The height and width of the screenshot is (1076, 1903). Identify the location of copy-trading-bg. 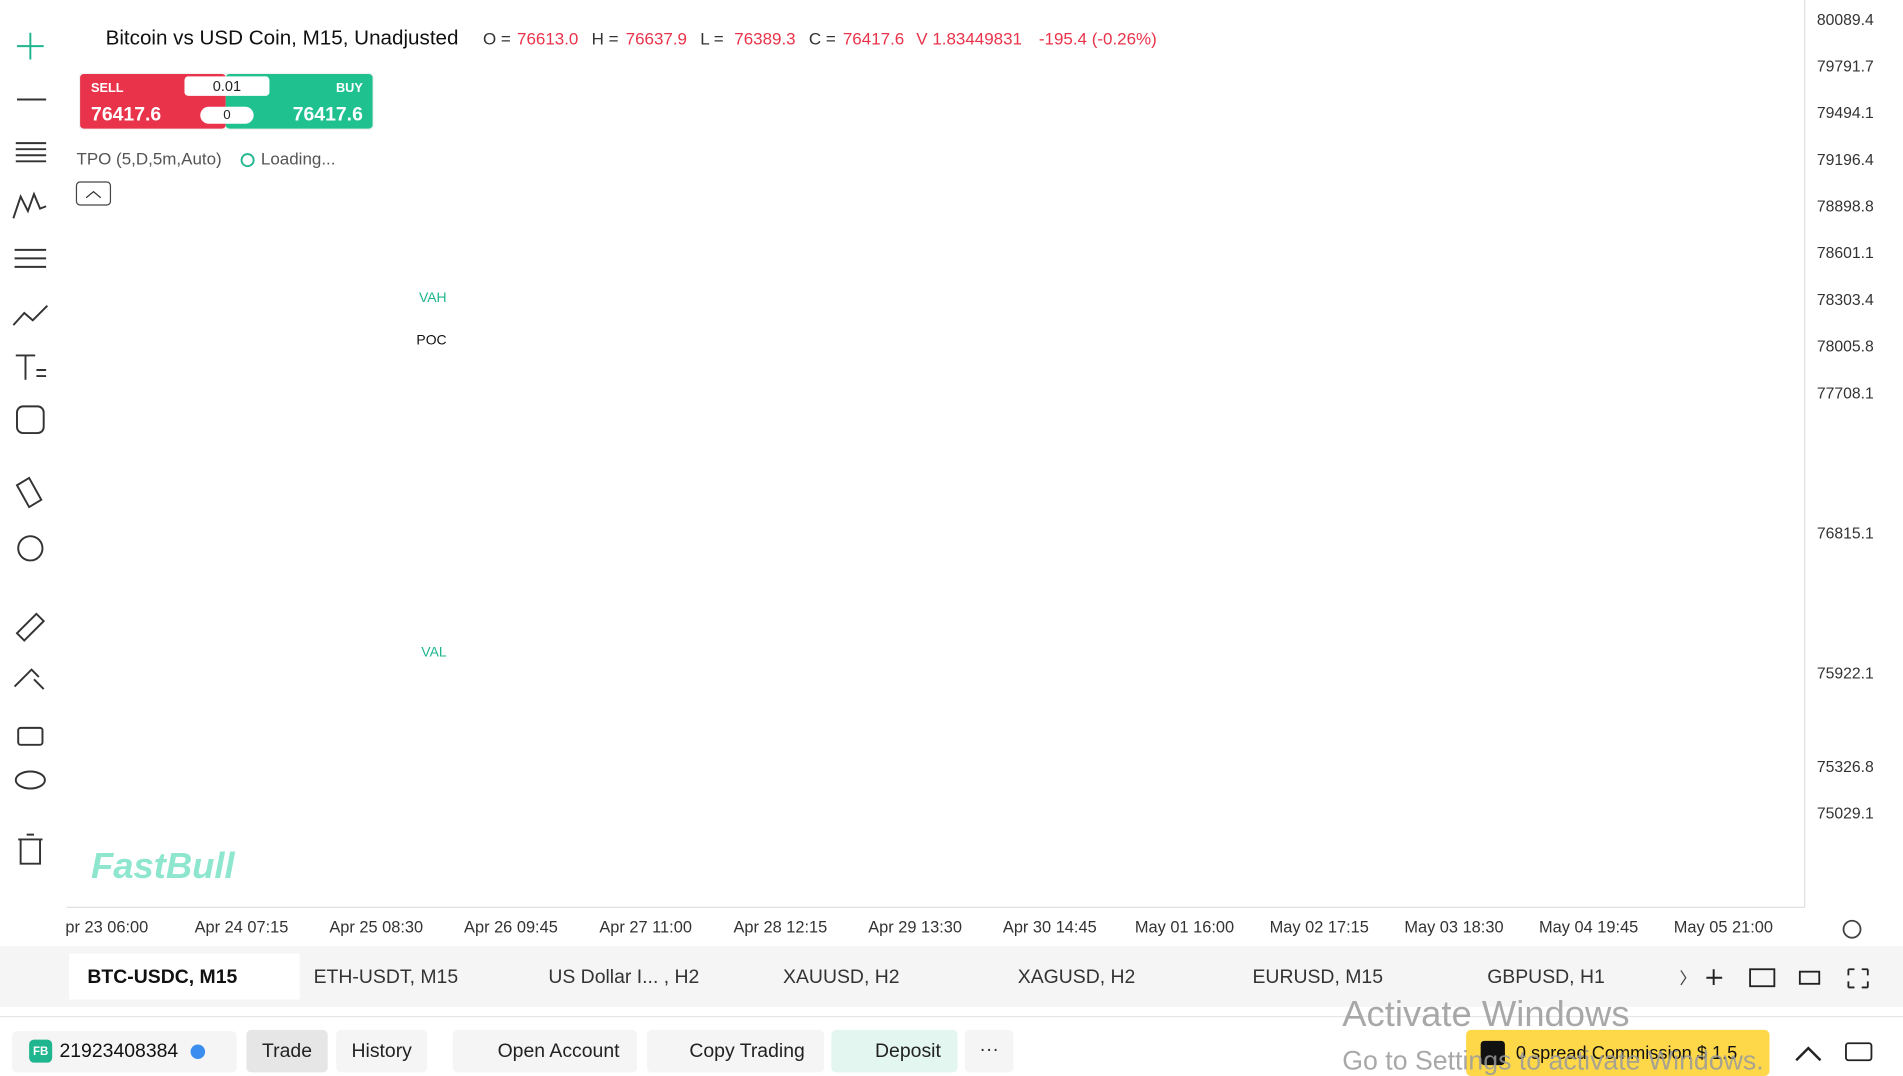
(735, 1051).